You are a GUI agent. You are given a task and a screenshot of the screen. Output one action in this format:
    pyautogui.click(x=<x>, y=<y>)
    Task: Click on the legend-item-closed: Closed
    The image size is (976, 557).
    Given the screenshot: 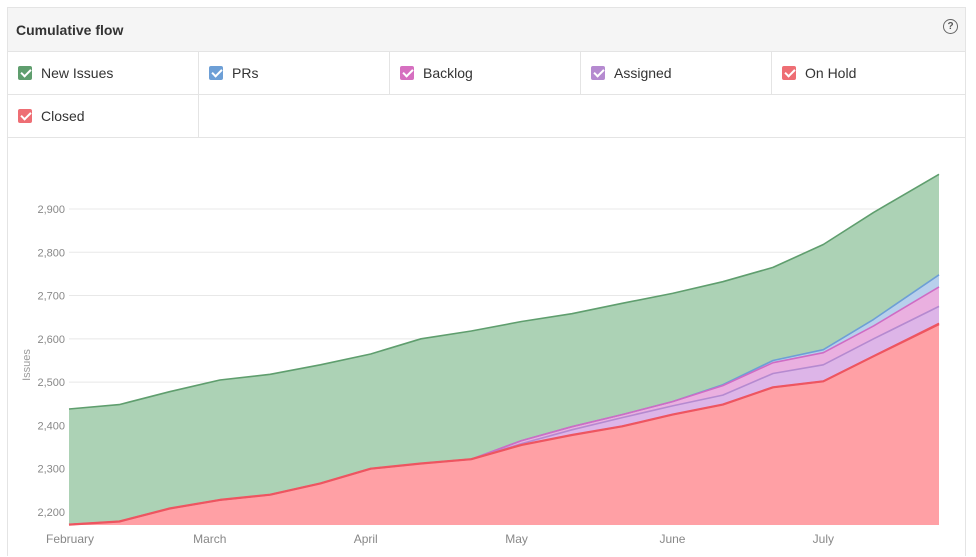 What is the action you would take?
    pyautogui.click(x=103, y=116)
    